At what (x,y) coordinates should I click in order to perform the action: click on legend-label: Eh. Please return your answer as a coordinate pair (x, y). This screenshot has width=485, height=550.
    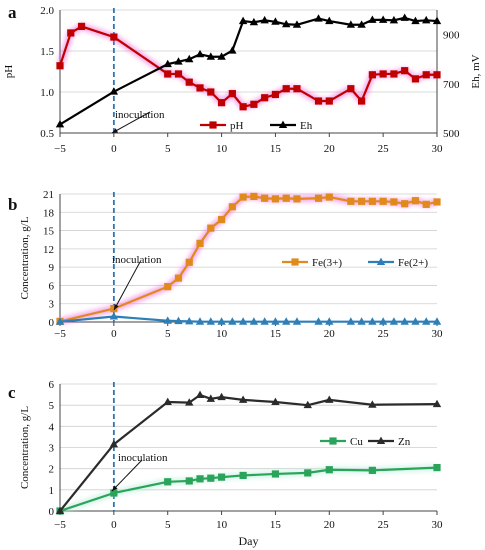
    Looking at the image, I should click on (306, 126).